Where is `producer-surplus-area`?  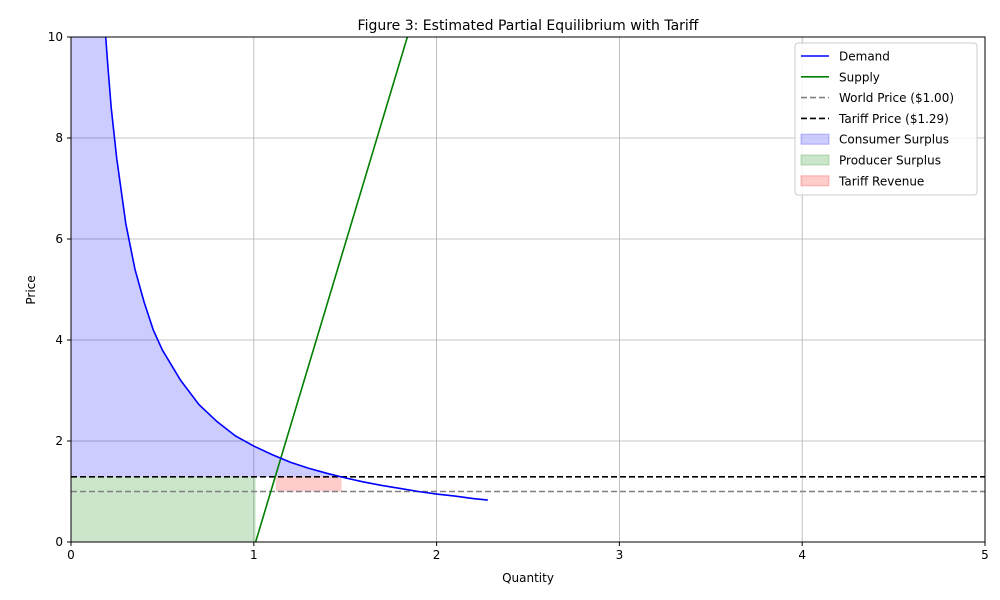
producer-surplus-area is located at coordinates (163, 509).